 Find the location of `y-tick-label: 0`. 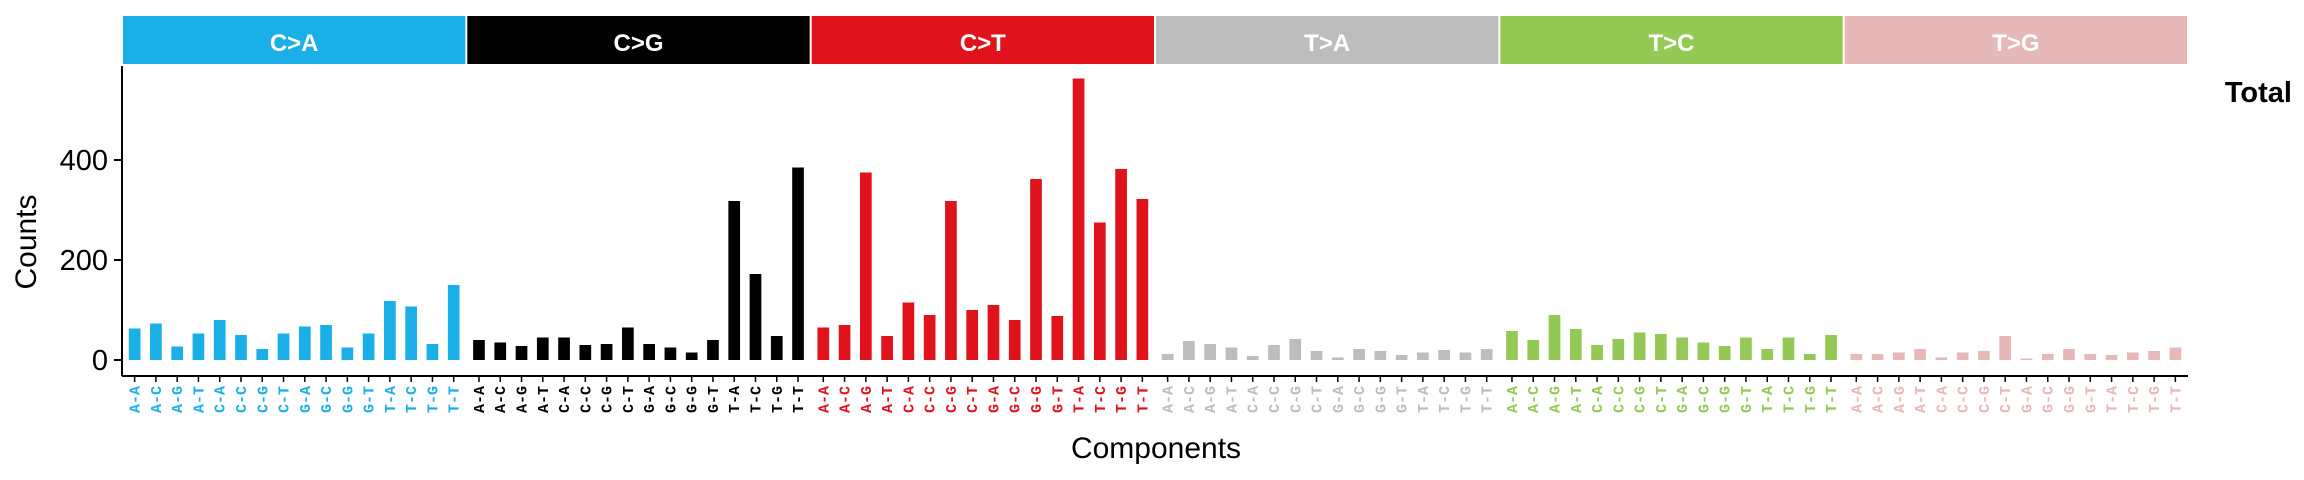

y-tick-label: 0 is located at coordinates (100, 361).